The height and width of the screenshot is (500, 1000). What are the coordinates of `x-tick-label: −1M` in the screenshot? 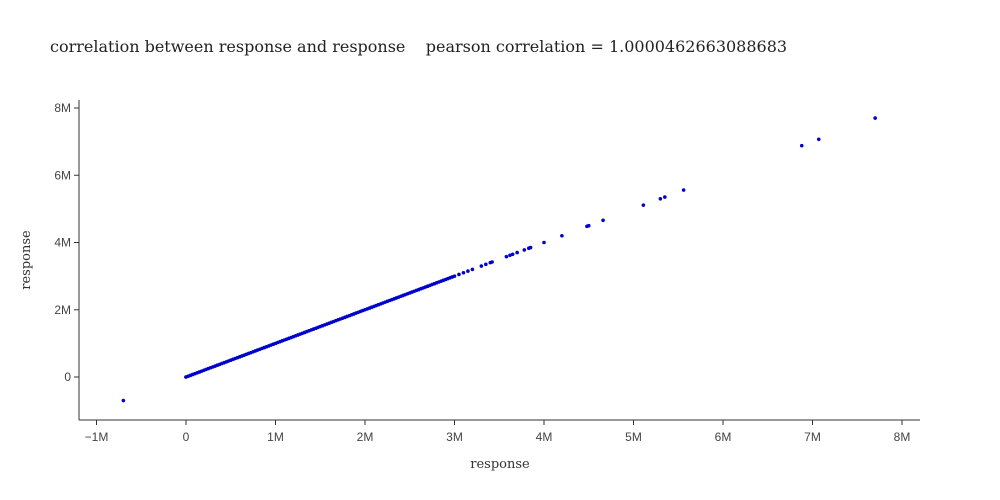 It's located at (97, 437).